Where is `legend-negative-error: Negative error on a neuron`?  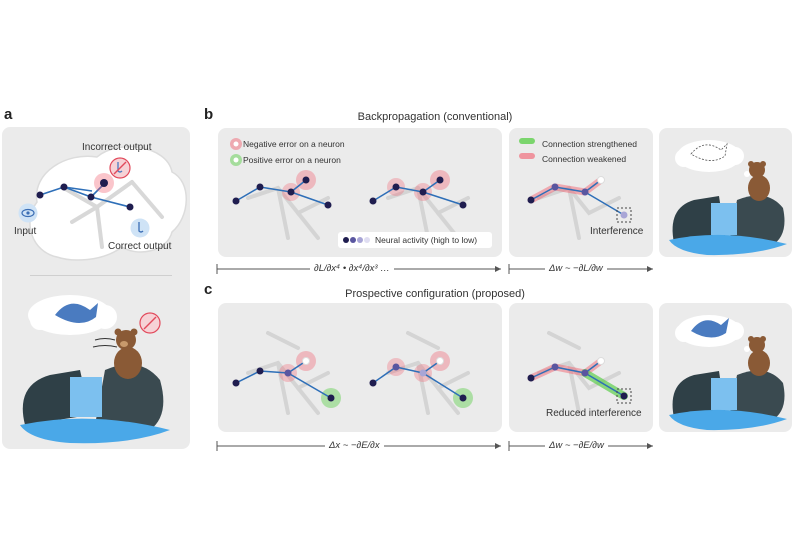 legend-negative-error: Negative error on a neuron is located at coordinates (294, 144).